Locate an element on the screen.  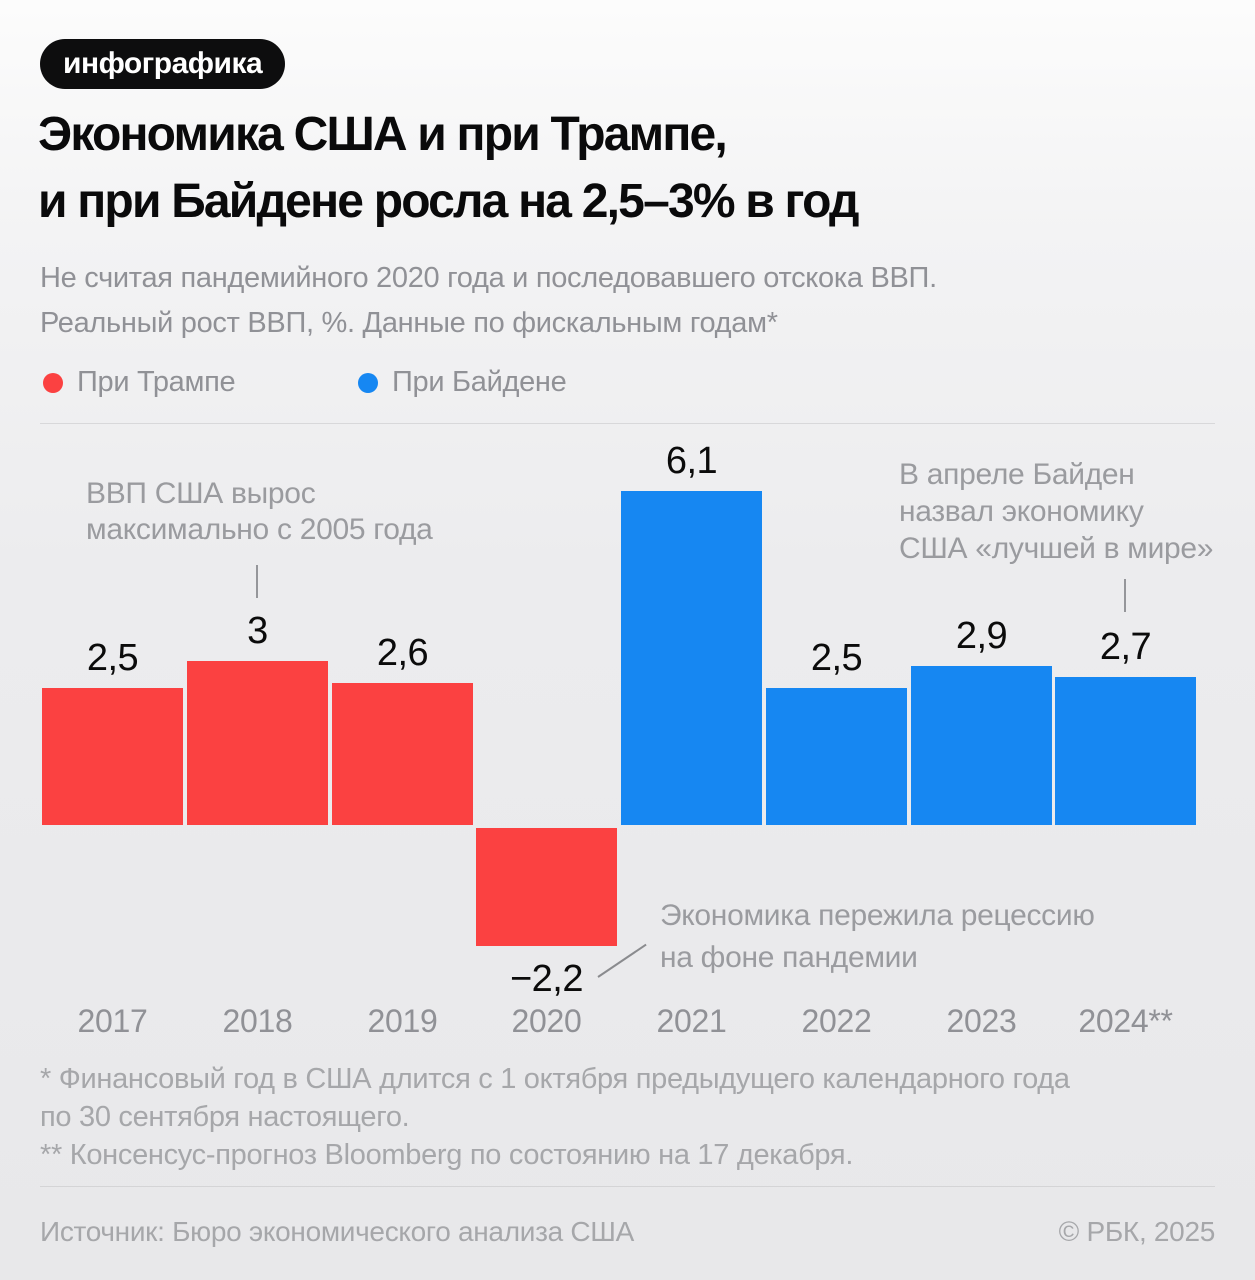
bar-value-2018: 3 is located at coordinates (257, 630).